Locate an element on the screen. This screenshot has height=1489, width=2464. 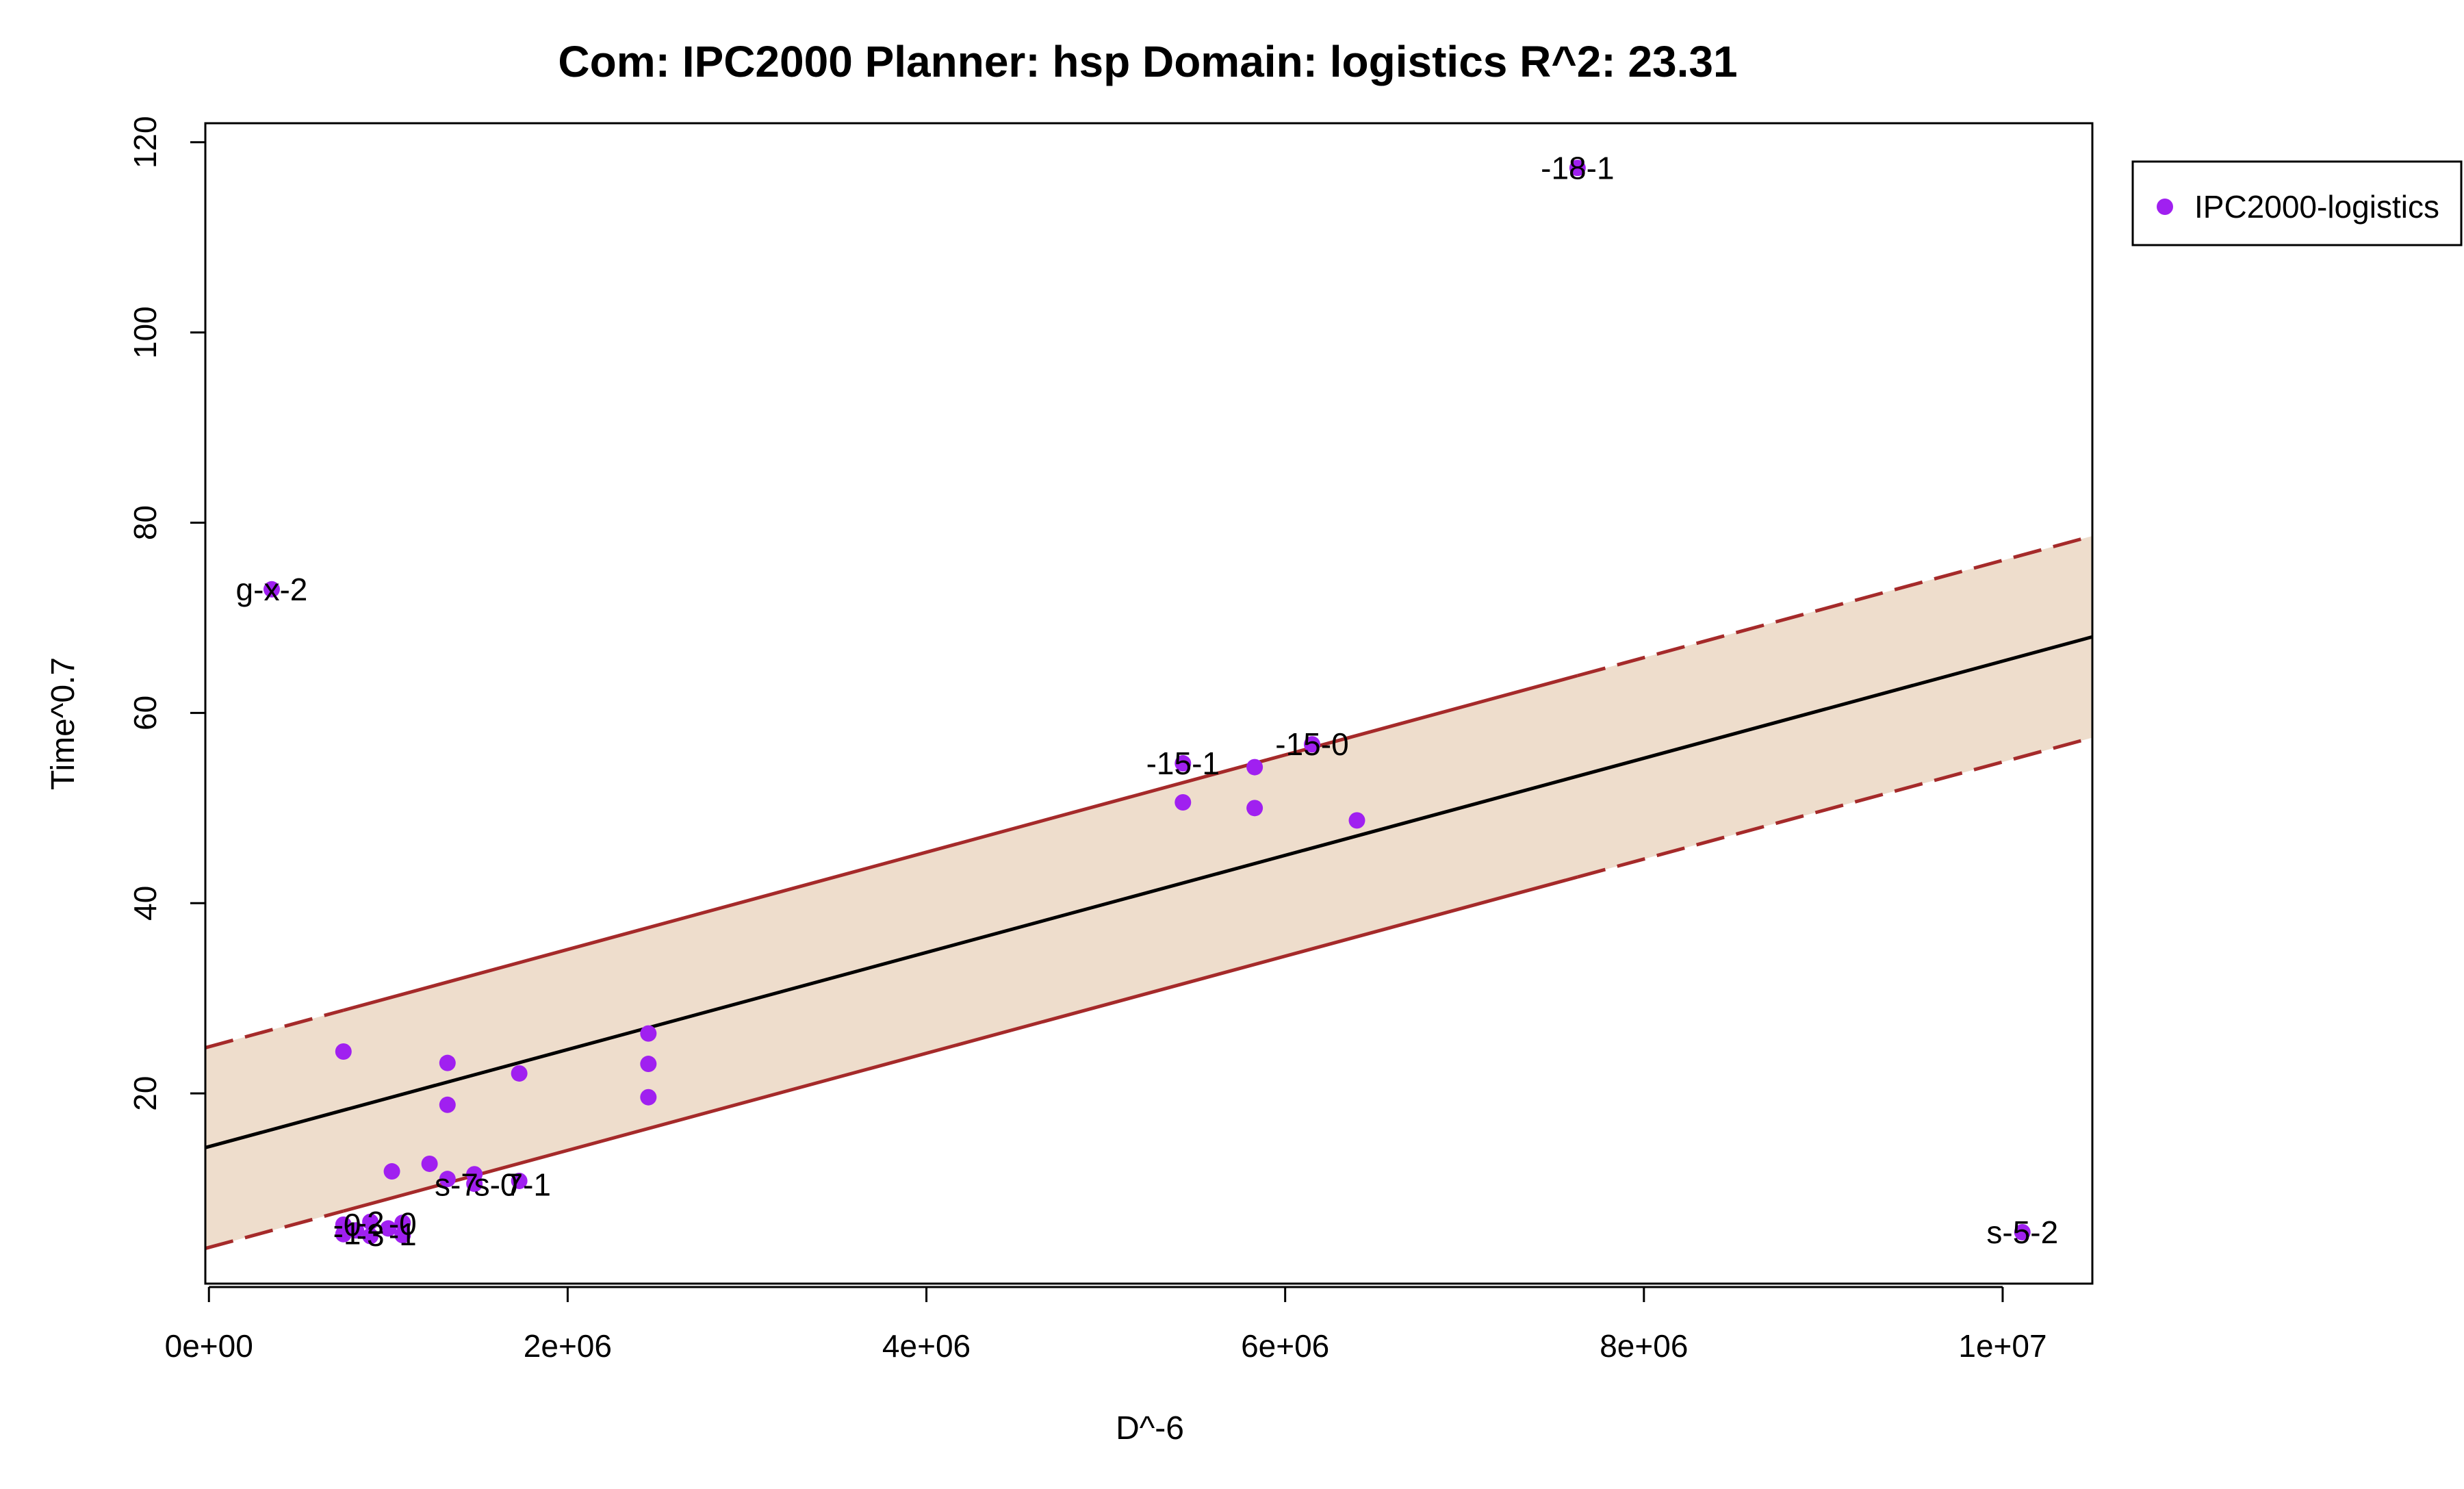
point-label: -2 is located at coordinates (371, 1222).